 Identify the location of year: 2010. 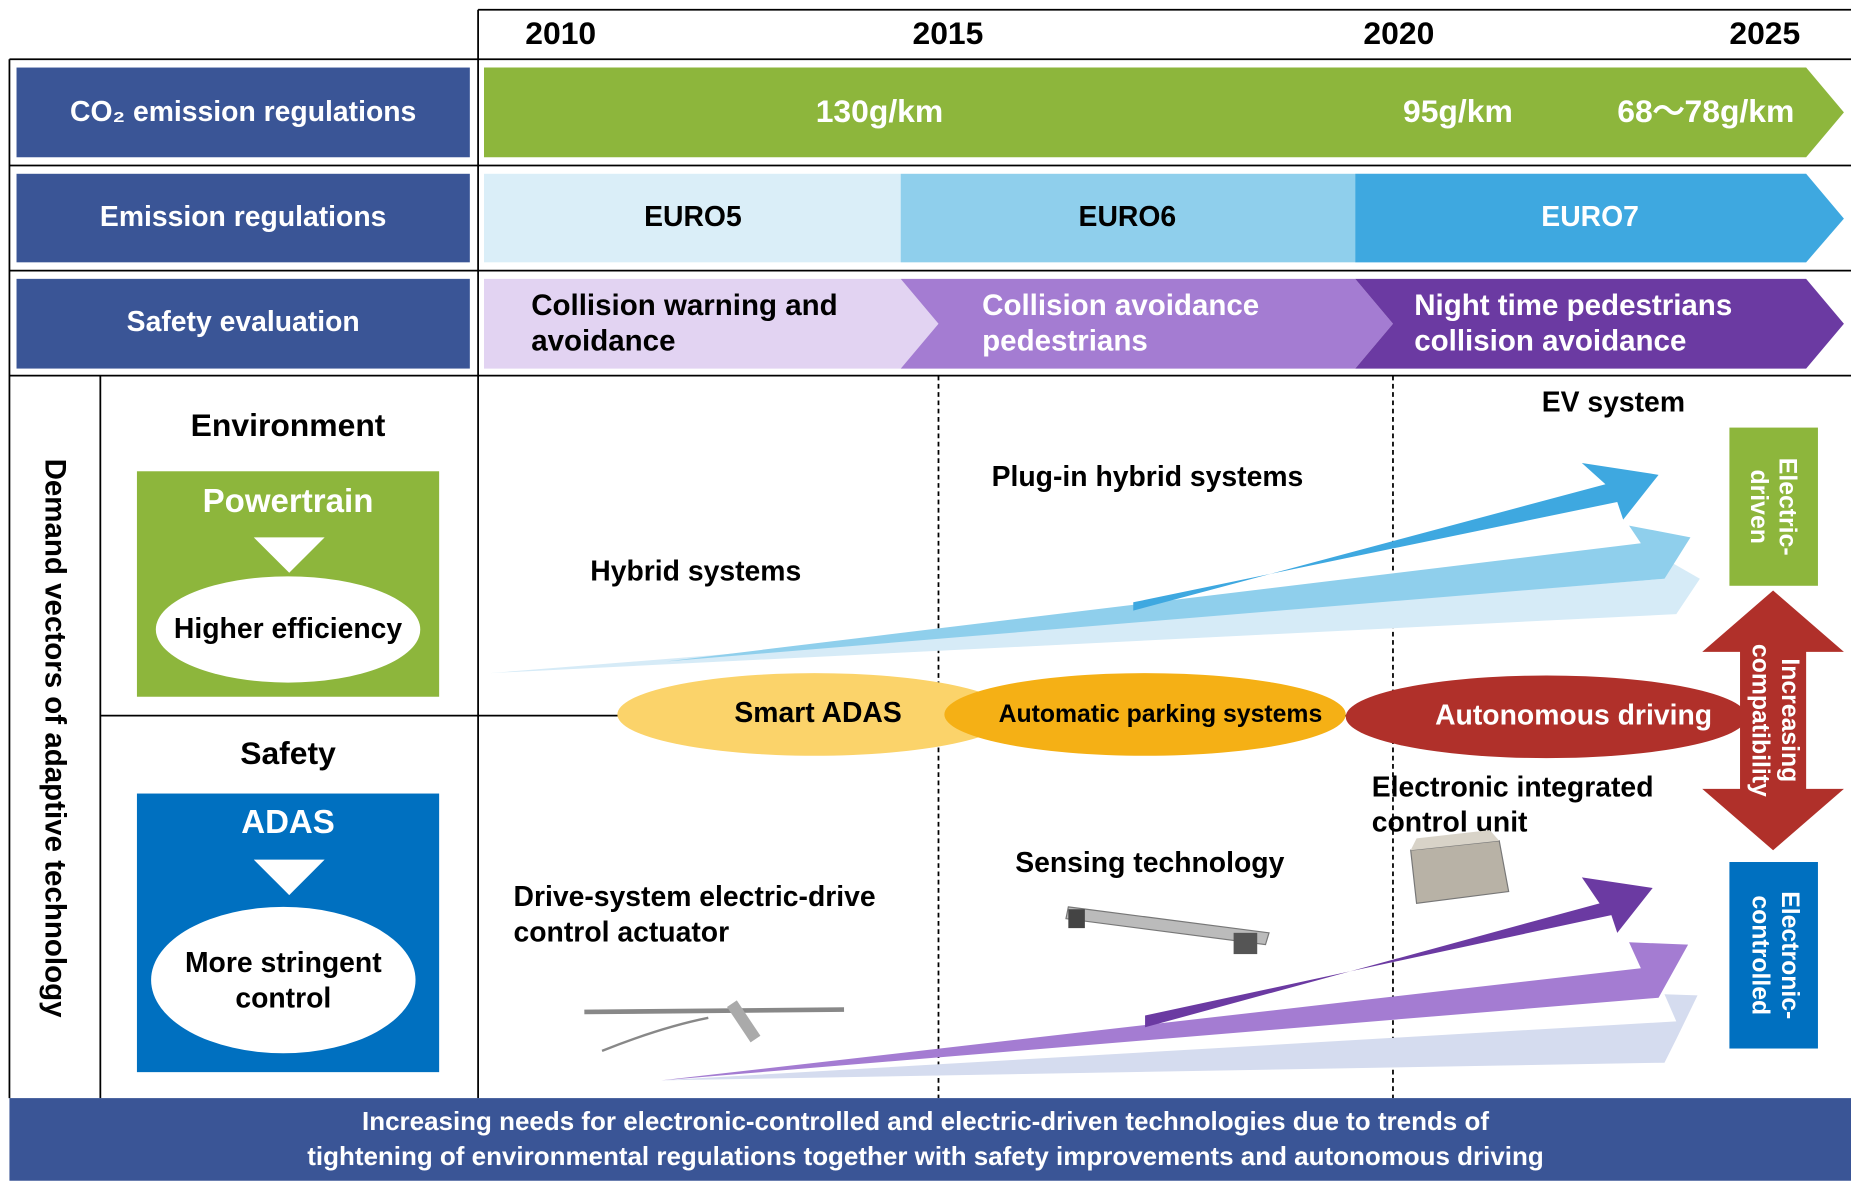
(560, 33).